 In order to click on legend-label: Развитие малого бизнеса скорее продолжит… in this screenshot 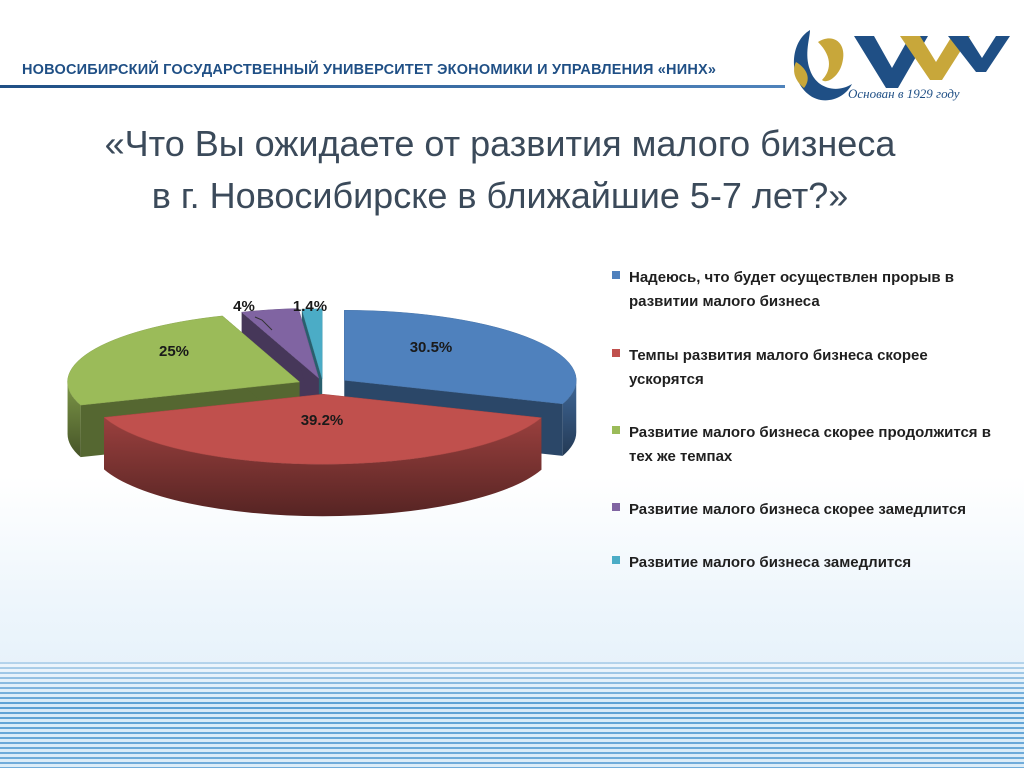, I will do `click(810, 444)`.